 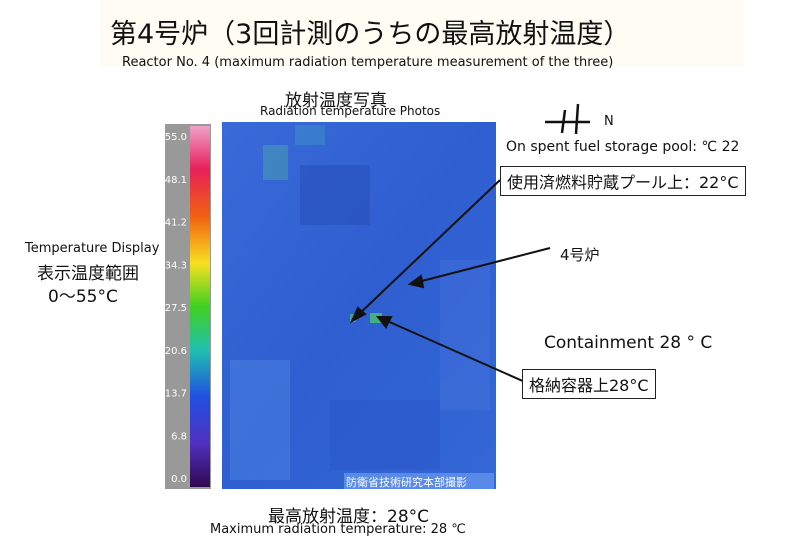 What do you see at coordinates (370, 34) in the screenshot?
I see `title: 第4号炉（3回計測のうちの最高放射温度）` at bounding box center [370, 34].